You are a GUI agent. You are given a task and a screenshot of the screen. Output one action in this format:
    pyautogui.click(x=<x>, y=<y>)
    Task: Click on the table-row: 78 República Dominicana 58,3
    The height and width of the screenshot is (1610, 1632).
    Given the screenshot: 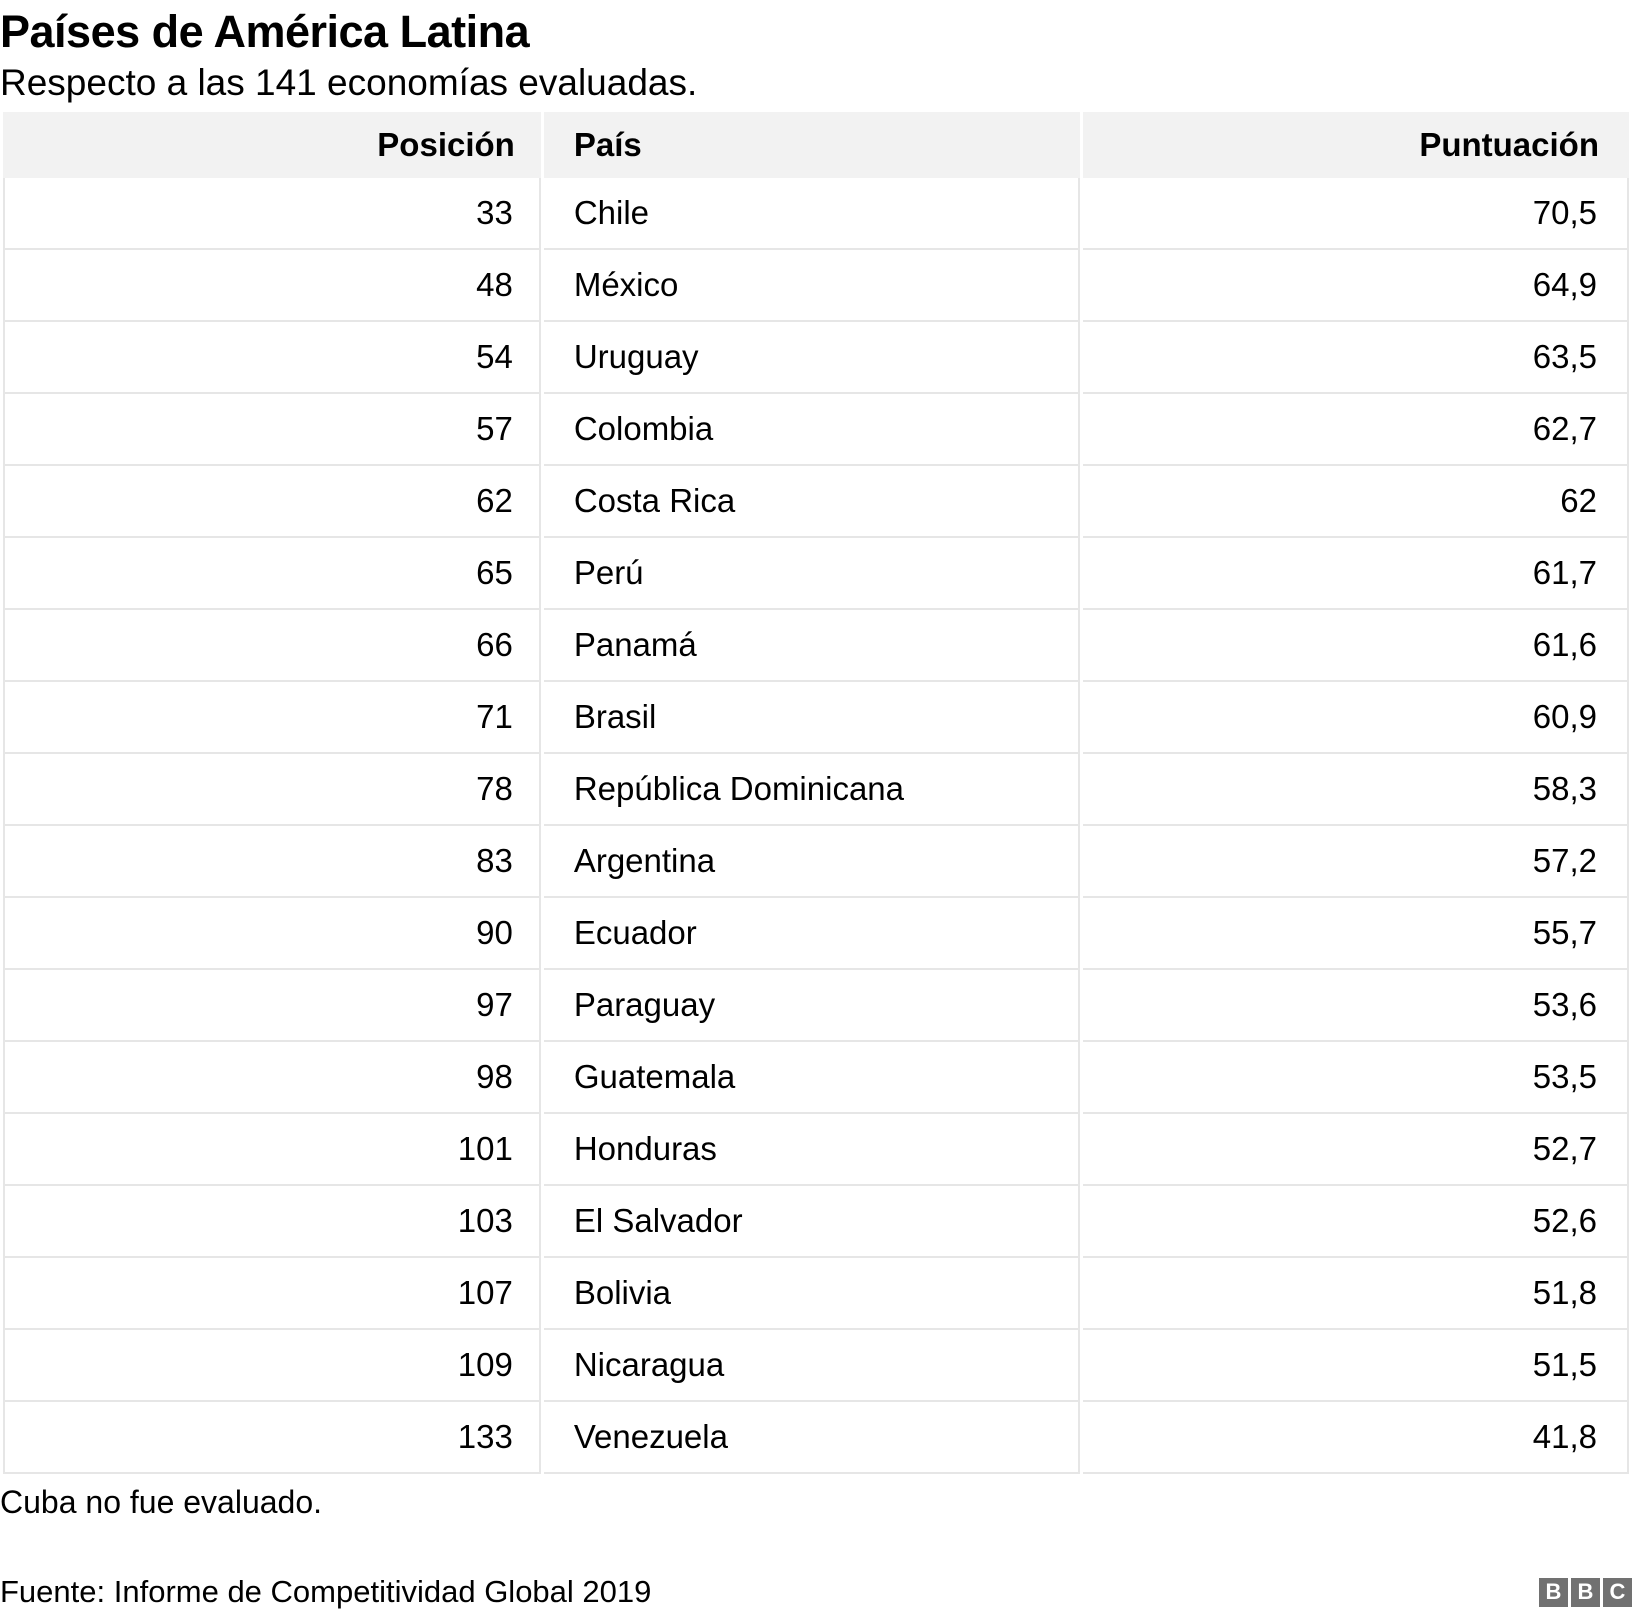 What is the action you would take?
    pyautogui.click(x=816, y=790)
    